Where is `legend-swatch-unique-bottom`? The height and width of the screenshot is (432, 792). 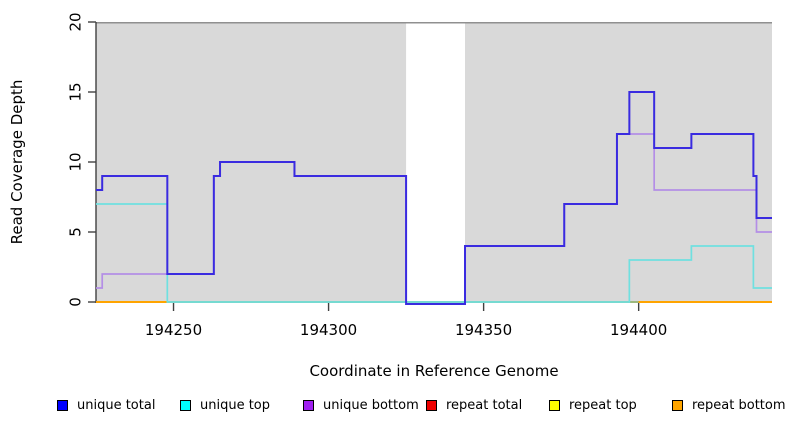 legend-swatch-unique-bottom is located at coordinates (308, 405).